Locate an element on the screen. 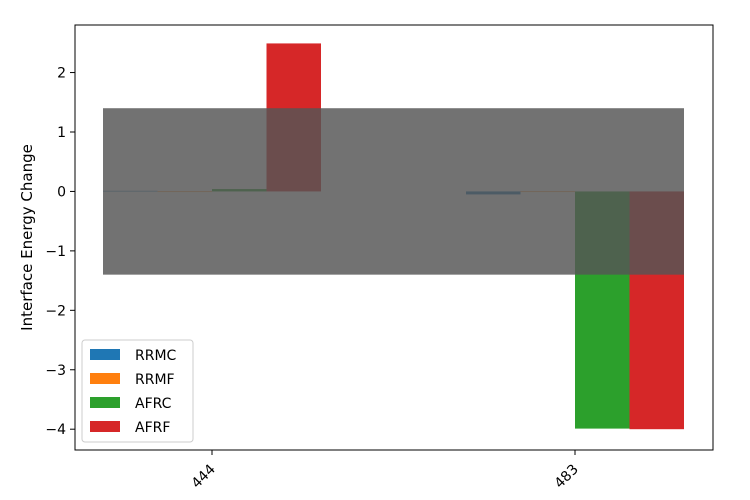 This screenshot has width=750, height=500. legend-label-rrmc: RRMC is located at coordinates (156, 356).